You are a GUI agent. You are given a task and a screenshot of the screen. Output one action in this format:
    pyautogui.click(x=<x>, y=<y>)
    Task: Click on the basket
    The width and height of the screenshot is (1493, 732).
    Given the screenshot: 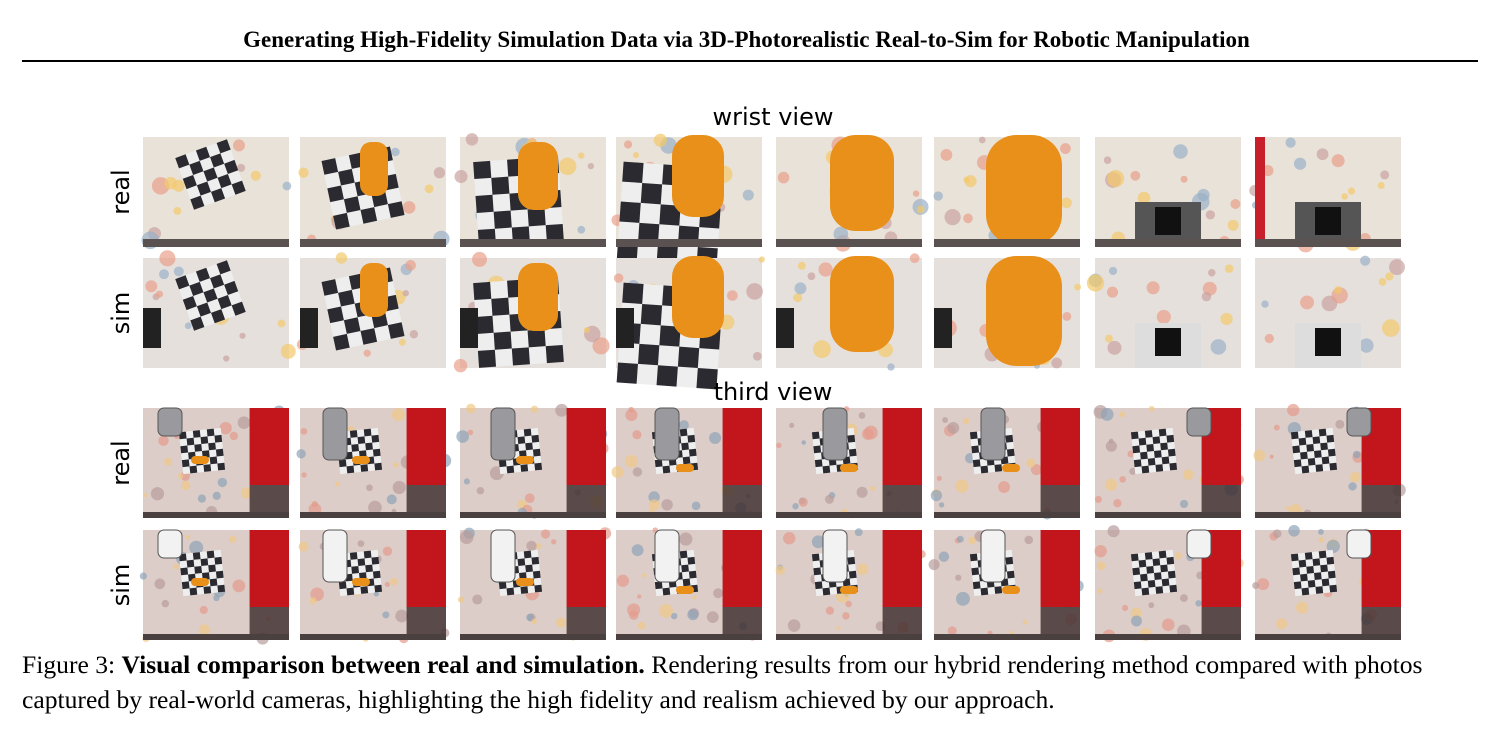 What is the action you would take?
    pyautogui.click(x=586, y=568)
    